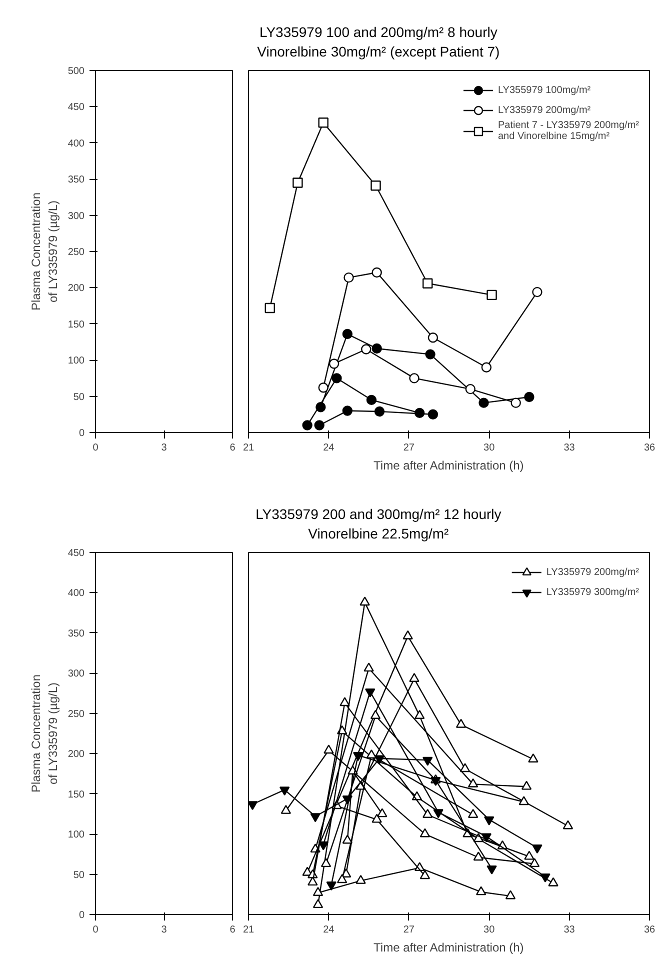  I want to click on chart-title: LY335979 200 and 300mg/m² 12 hourly Vinorelbine 22.5mg/m², so click(379, 524).